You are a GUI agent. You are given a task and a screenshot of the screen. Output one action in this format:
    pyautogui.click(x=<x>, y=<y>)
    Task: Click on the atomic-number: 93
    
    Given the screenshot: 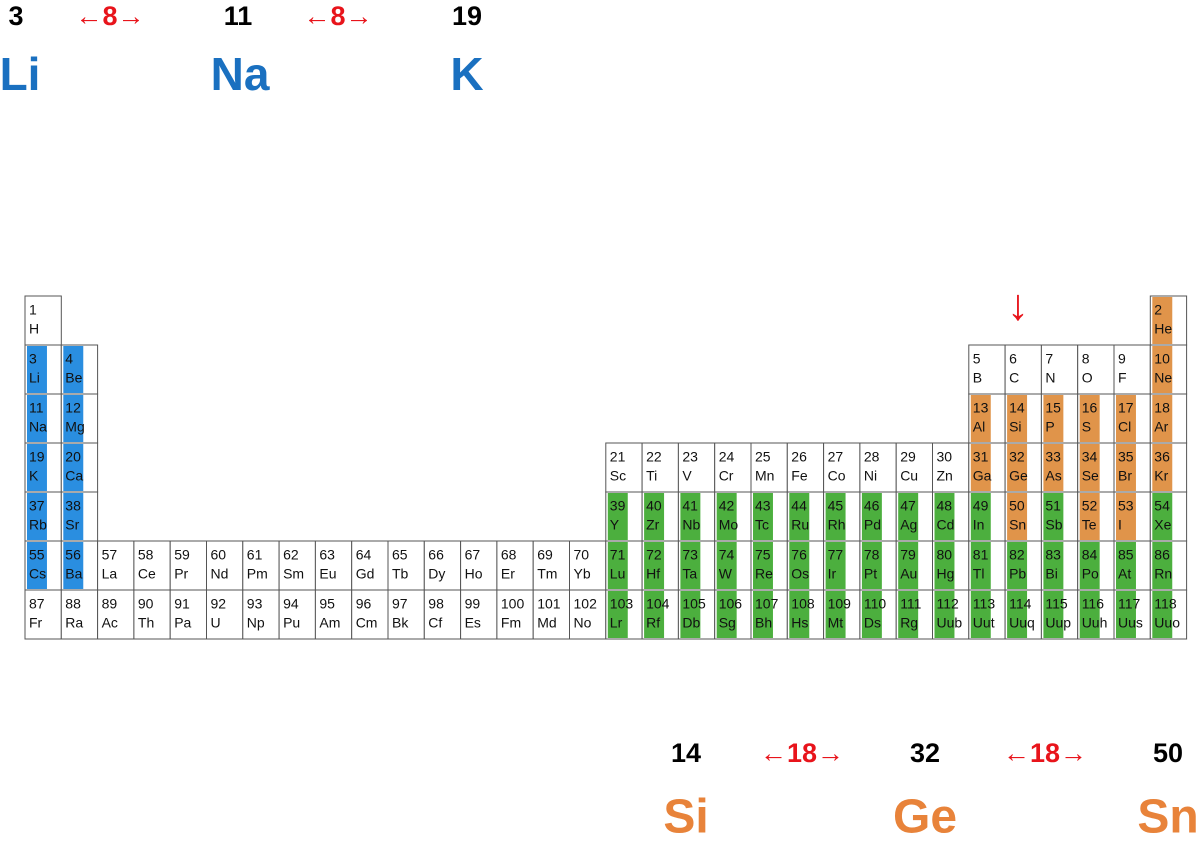 What is the action you would take?
    pyautogui.click(x=255, y=604)
    